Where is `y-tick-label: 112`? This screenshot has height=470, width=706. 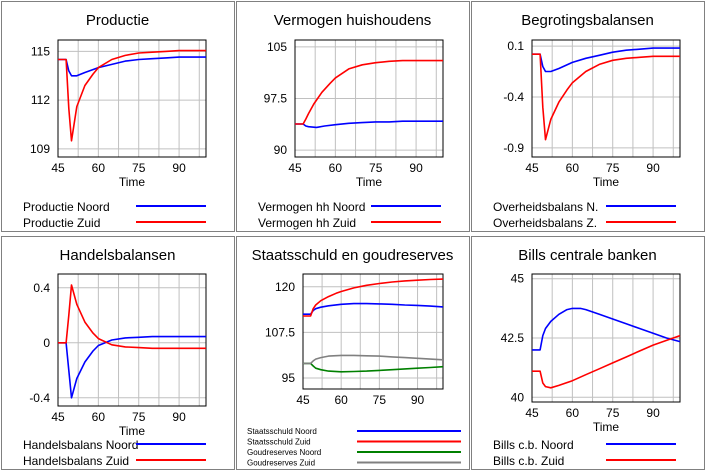
y-tick-label: 112 is located at coordinates (40, 100).